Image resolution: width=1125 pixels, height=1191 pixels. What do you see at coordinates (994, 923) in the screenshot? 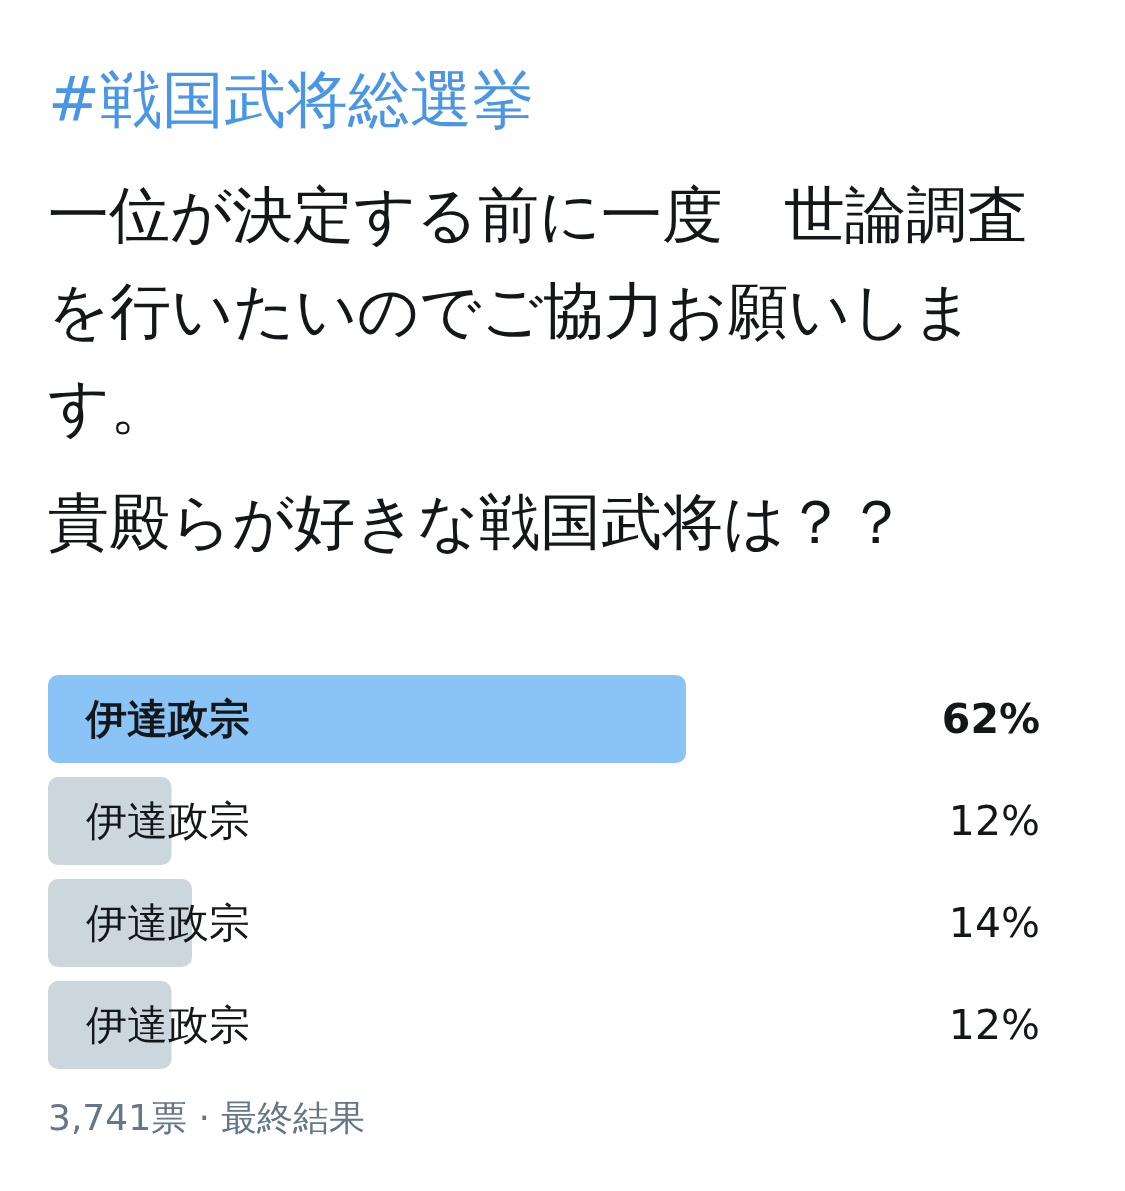
I see `data-label: 14%` at bounding box center [994, 923].